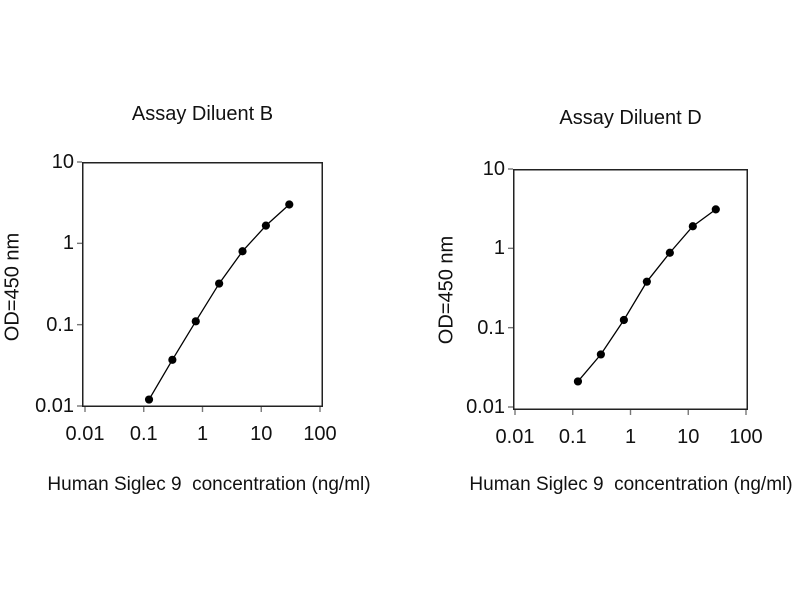 The width and height of the screenshot is (800, 600). Describe the element at coordinates (202, 114) in the screenshot. I see `chart-title: Assay Diluent B` at that location.